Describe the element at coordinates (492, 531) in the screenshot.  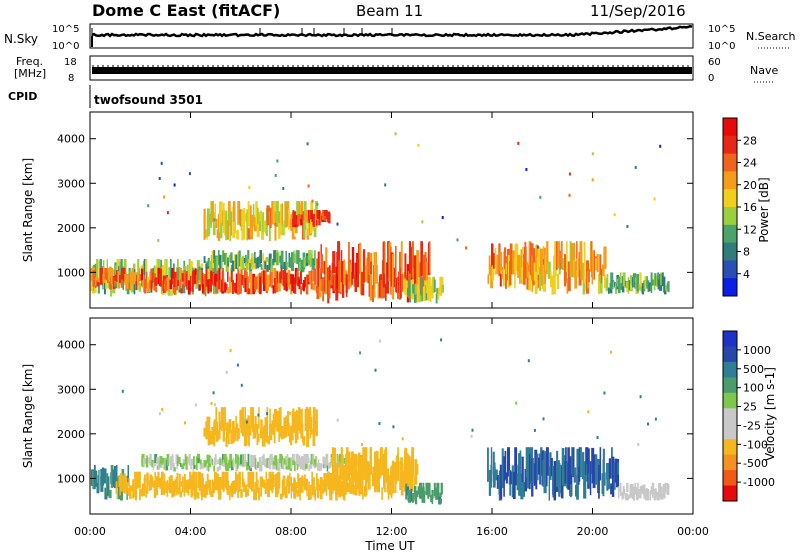
I see `x-tick-label: 16:00` at that location.